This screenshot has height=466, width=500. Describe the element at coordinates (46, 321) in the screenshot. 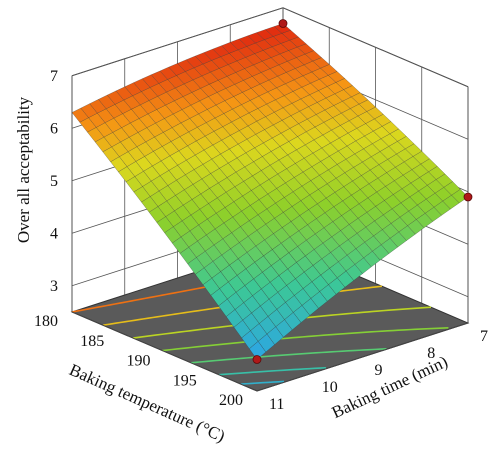

I see `temperature-tick-label: 180` at that location.